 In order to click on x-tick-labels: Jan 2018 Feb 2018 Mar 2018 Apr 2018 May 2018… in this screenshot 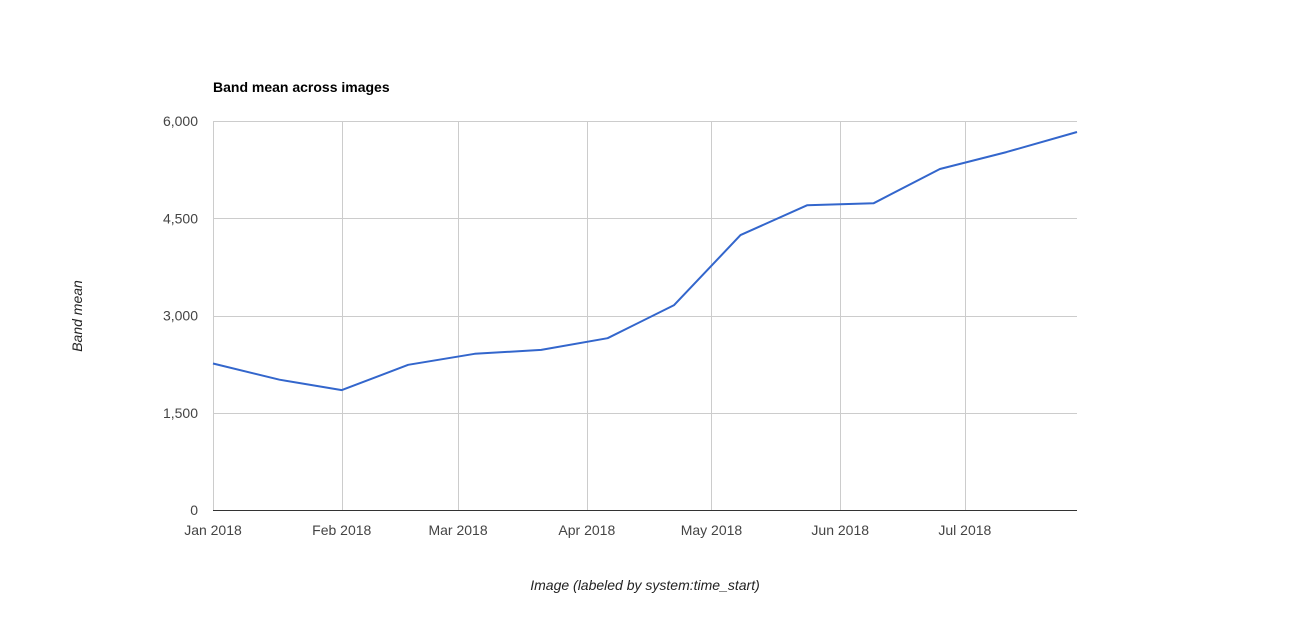, I will do `click(587, 530)`.